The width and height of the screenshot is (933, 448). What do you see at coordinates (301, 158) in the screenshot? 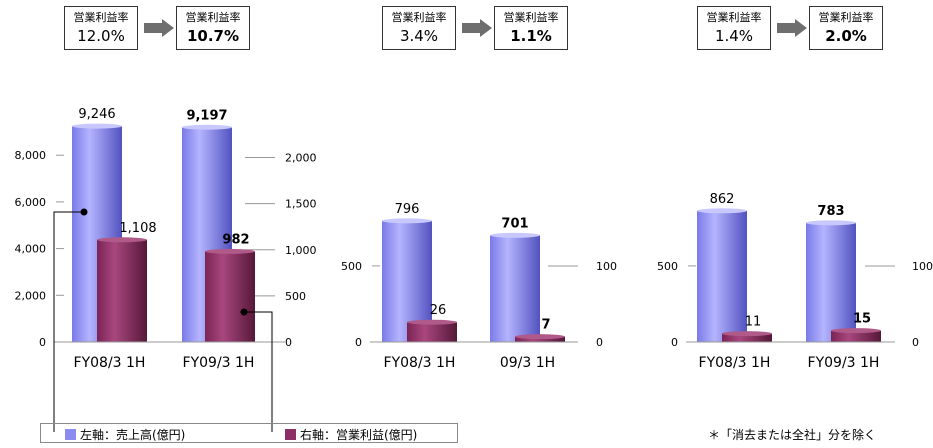
I see `right-axis-tick-label: 2,000` at bounding box center [301, 158].